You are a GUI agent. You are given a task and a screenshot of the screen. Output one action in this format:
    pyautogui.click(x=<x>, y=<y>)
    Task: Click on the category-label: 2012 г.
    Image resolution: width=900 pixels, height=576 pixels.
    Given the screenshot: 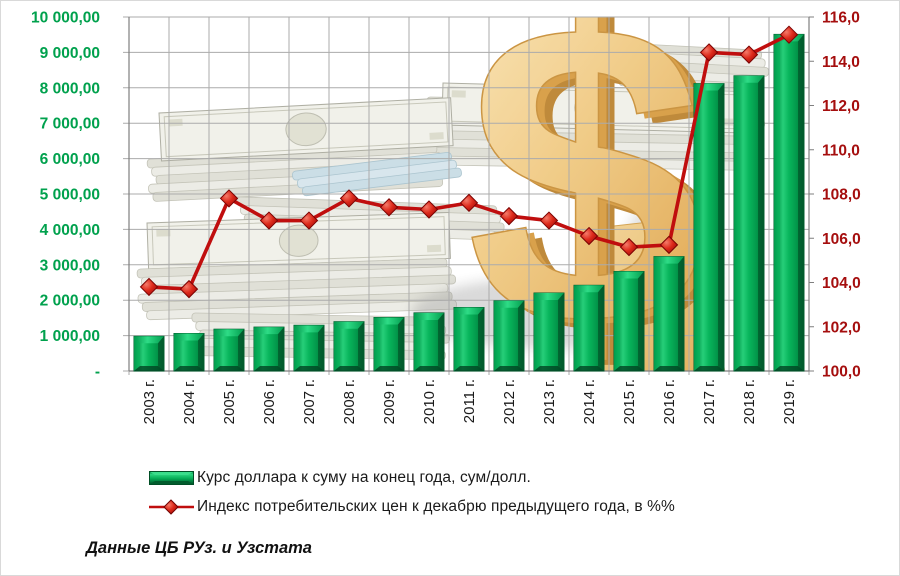 What is the action you would take?
    pyautogui.click(x=509, y=401)
    